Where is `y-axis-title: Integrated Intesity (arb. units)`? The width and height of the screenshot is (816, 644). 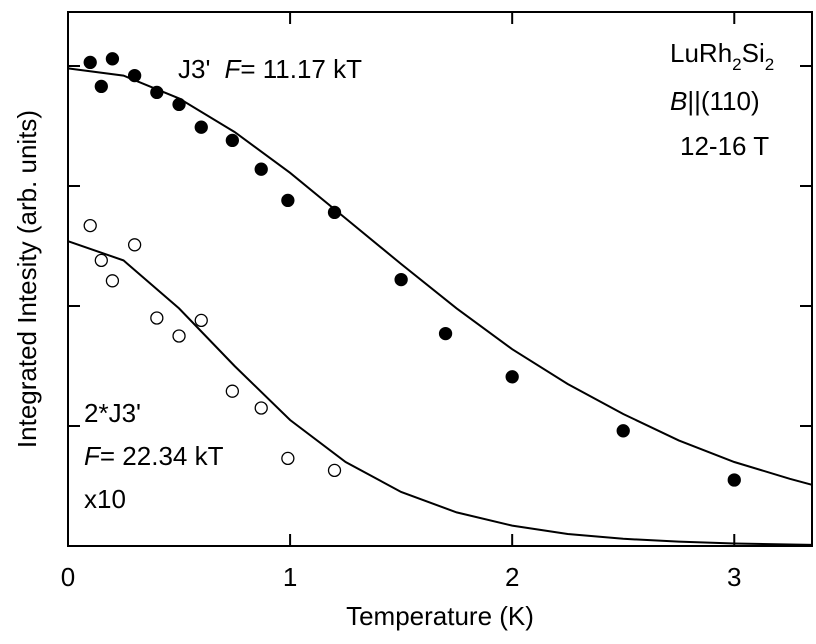 y-axis-title: Integrated Intesity (arb. units) is located at coordinates (27, 279).